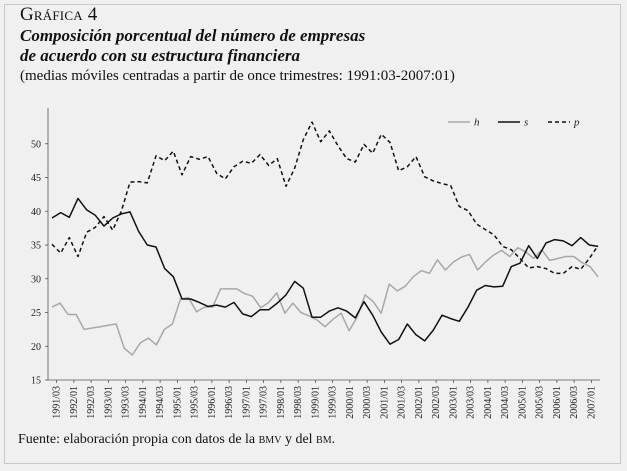 This screenshot has width=627, height=471. I want to click on x-tick-label: 1995/03, so click(195, 402).